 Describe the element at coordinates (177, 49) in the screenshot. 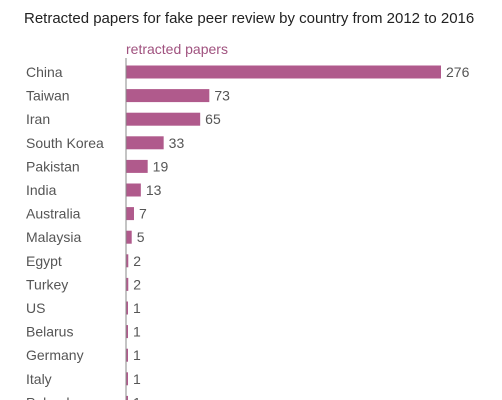

I see `series-label: retracted papers` at that location.